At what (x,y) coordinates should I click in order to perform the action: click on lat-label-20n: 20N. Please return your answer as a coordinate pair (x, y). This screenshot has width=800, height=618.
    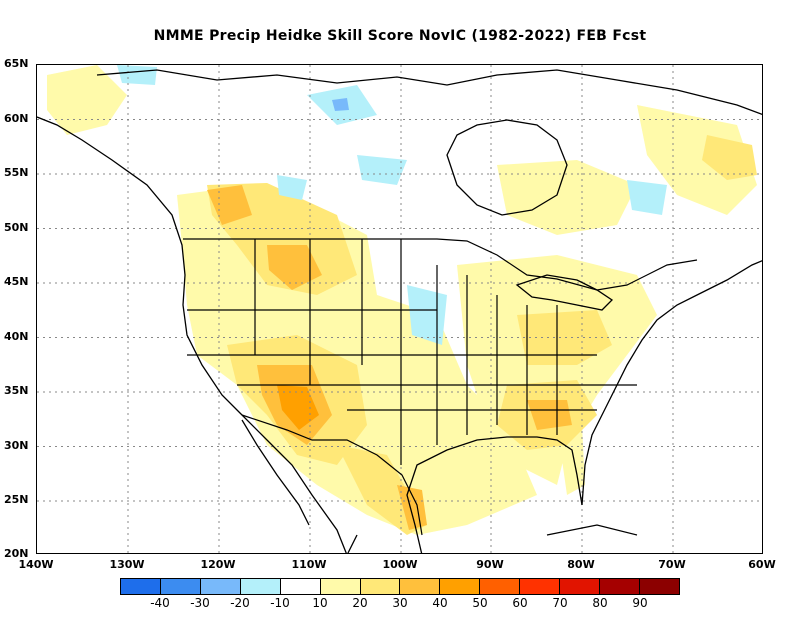
    Looking at the image, I should click on (16, 553).